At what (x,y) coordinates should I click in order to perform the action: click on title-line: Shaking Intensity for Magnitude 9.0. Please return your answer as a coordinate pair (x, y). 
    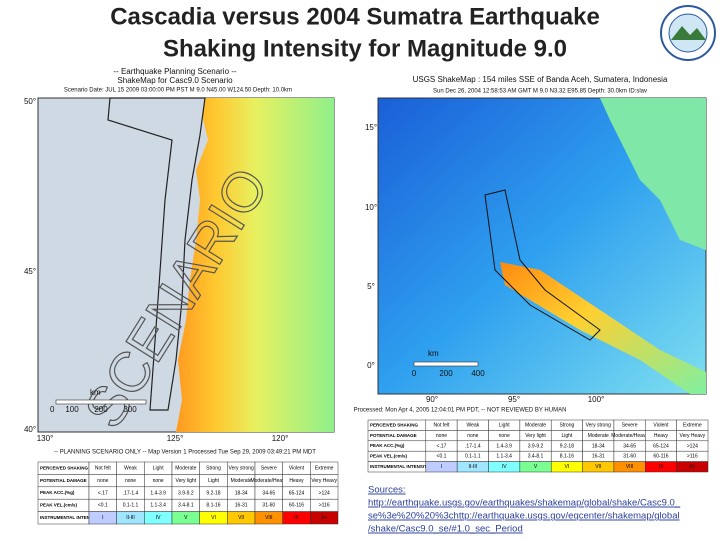
    Looking at the image, I should click on (365, 48).